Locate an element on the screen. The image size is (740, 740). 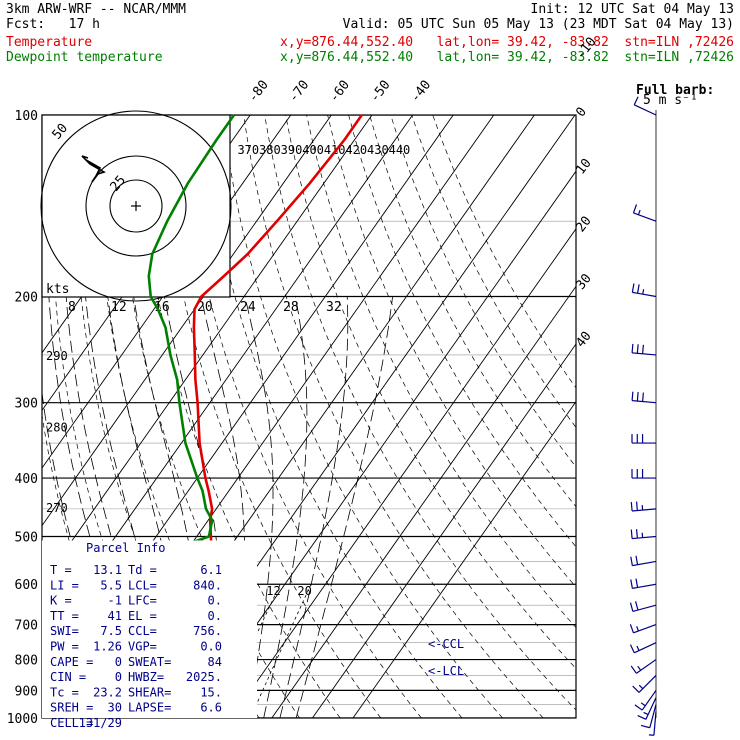
theta-label: 430 is located at coordinates (378, 150).